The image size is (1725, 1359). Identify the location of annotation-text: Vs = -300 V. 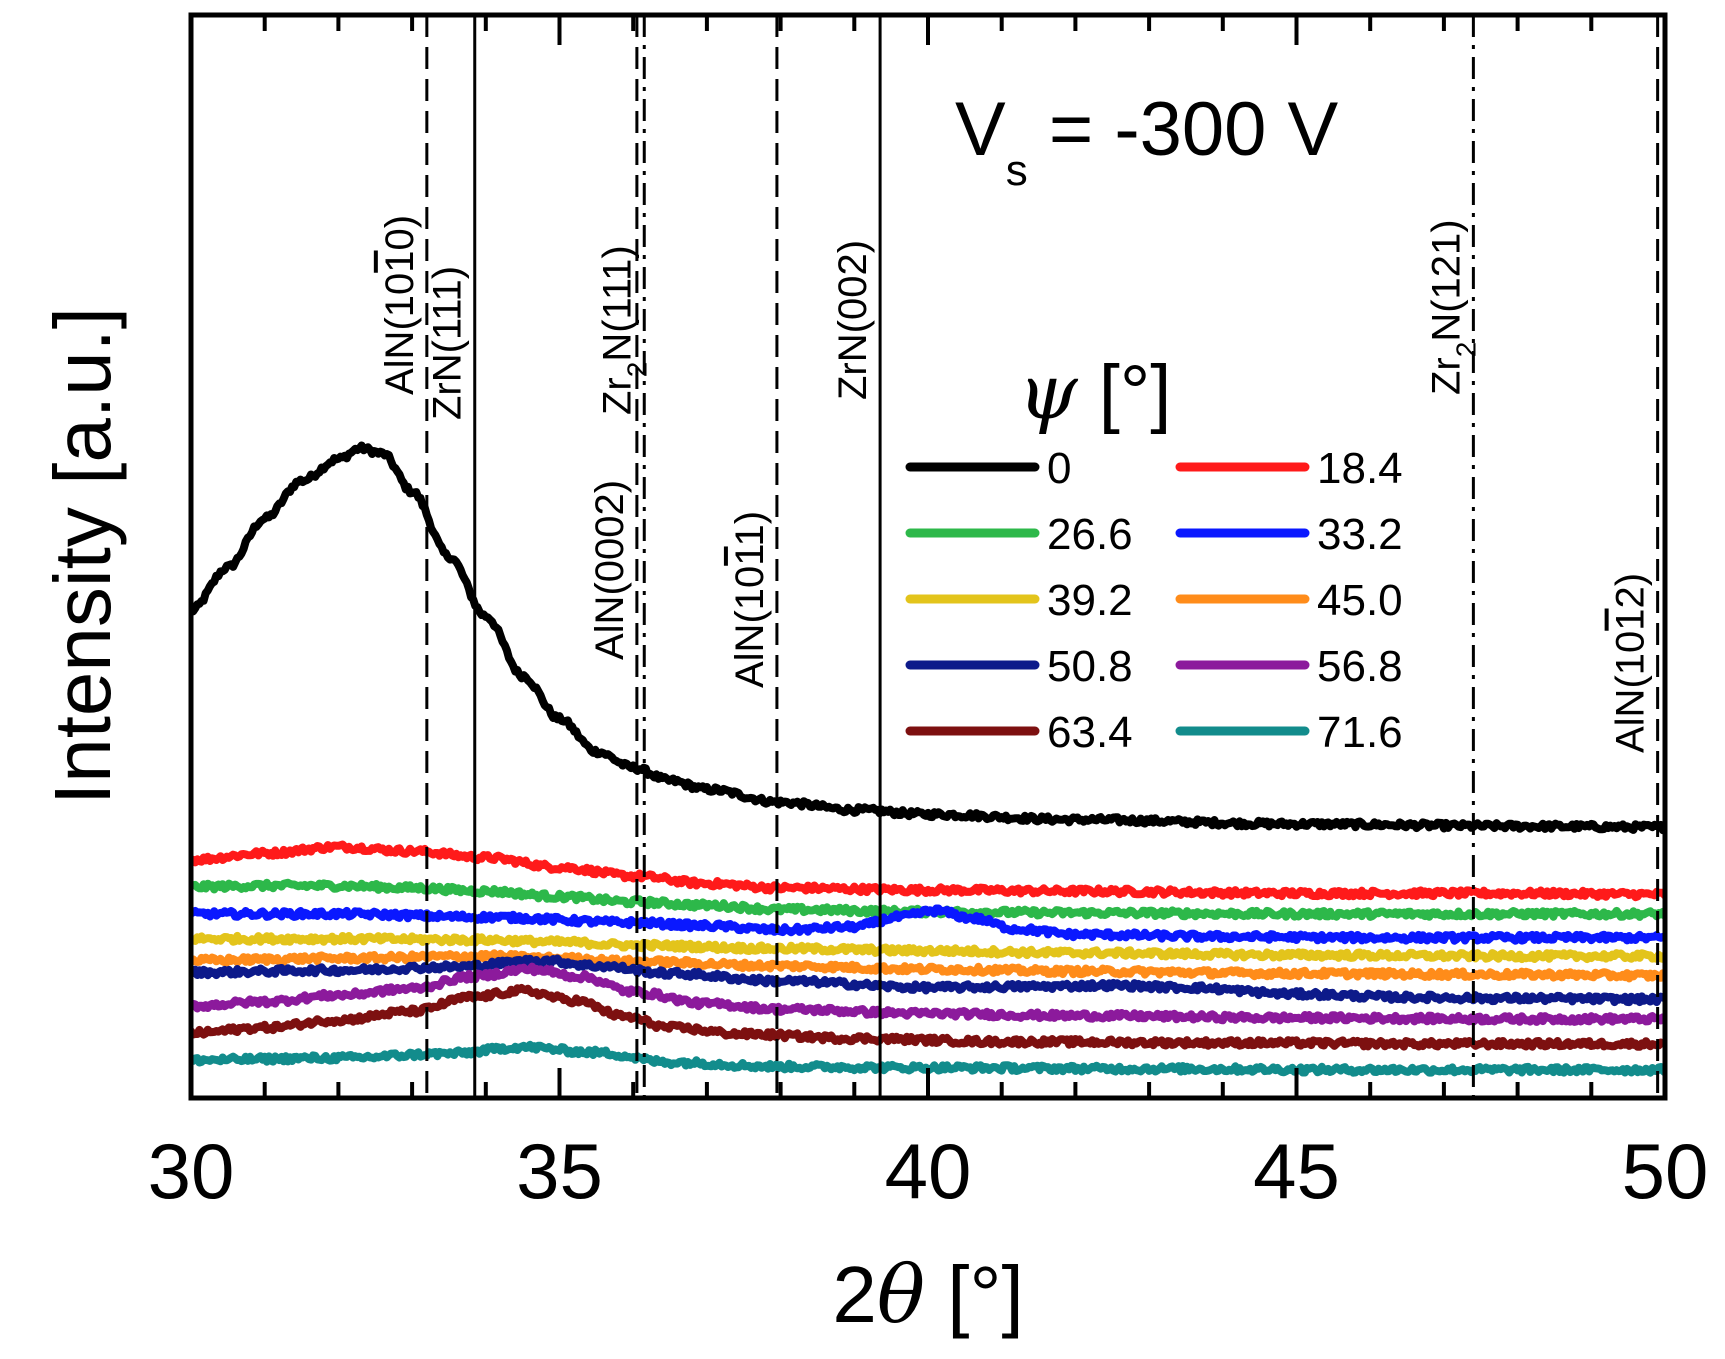
(1147, 141).